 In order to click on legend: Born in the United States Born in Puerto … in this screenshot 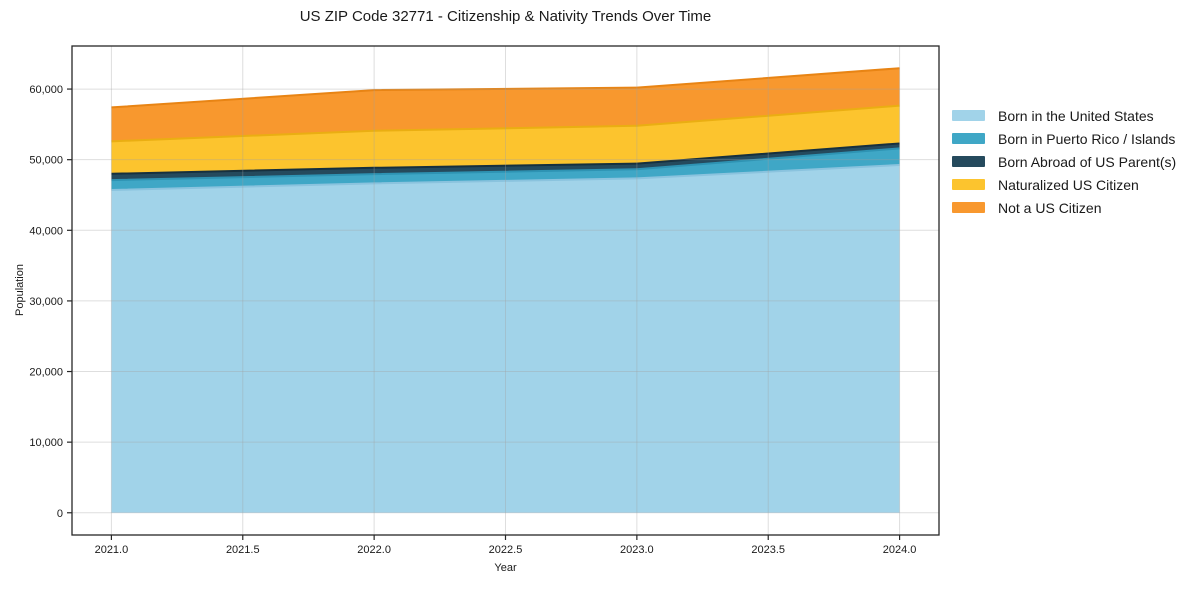, I will do `click(1064, 161)`.